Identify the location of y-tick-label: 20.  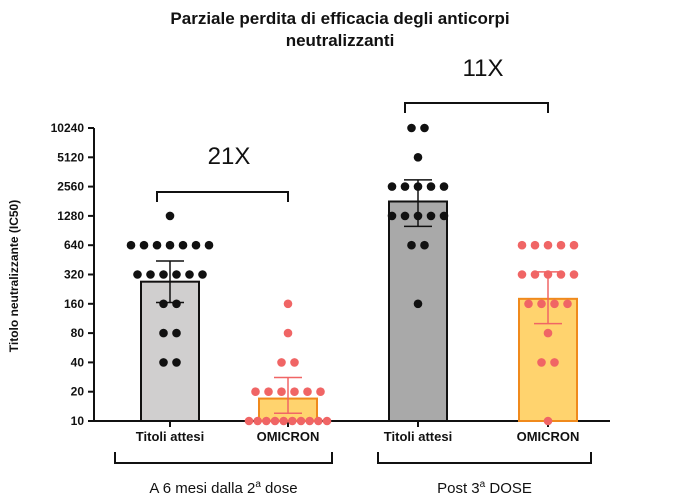
(78, 392).